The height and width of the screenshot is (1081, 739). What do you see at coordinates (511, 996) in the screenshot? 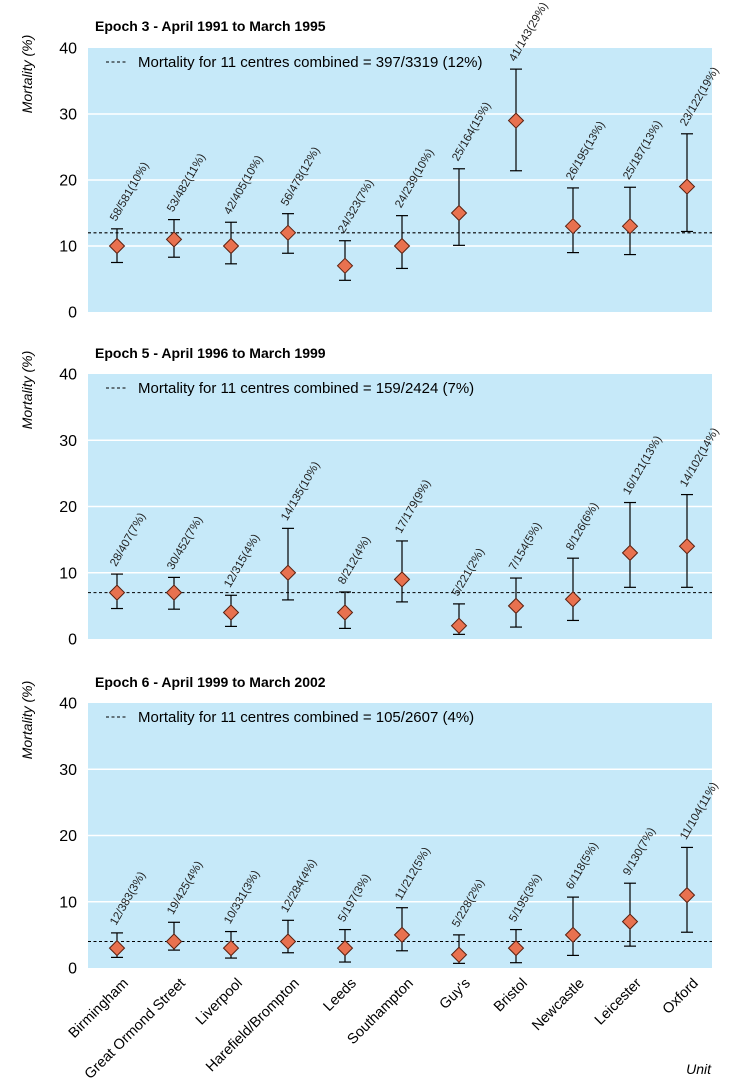
I see `x-category-label: Bristol` at bounding box center [511, 996].